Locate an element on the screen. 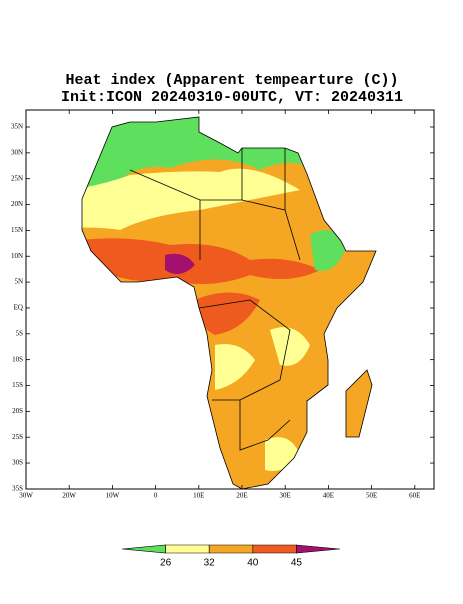 This screenshot has width=463, height=604. lat-label: 25S is located at coordinates (17, 437).